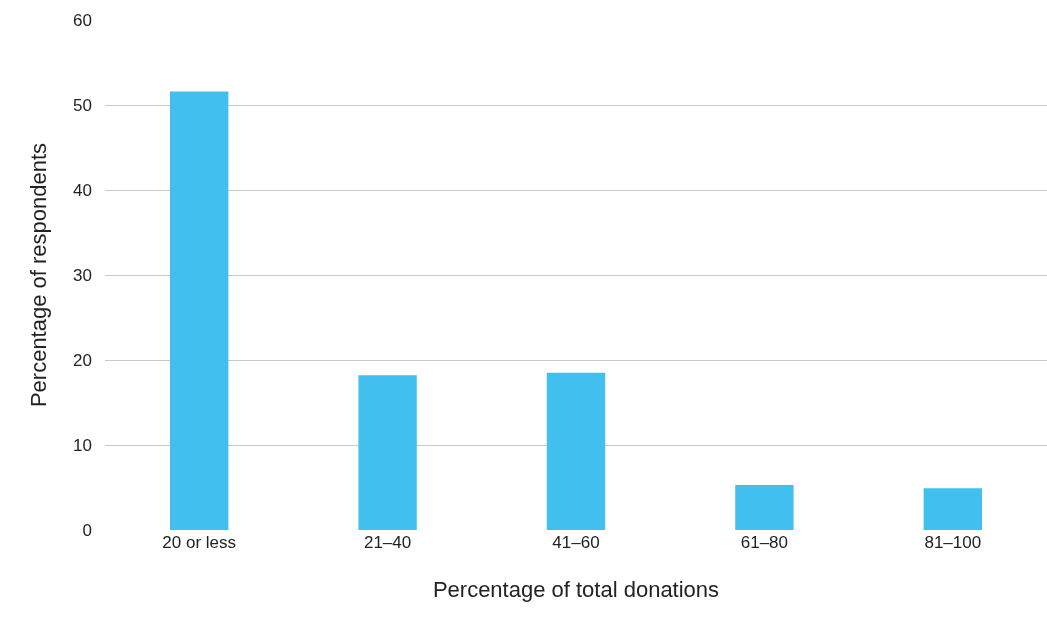  I want to click on y-tick-label: 40, so click(82, 190).